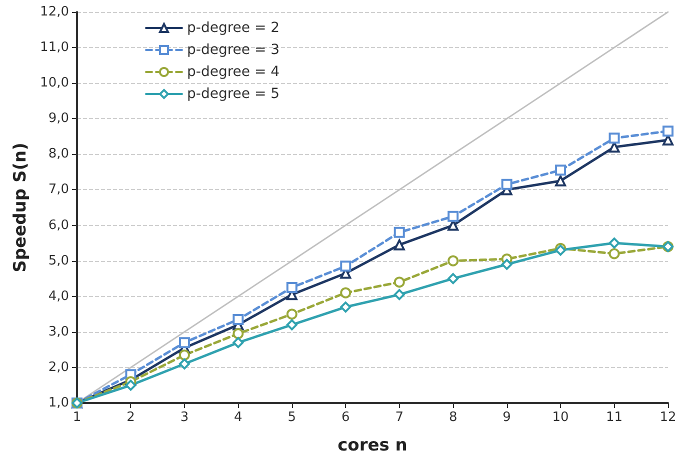  What do you see at coordinates (506, 417) in the screenshot?
I see `x-tick-label: 9` at bounding box center [506, 417].